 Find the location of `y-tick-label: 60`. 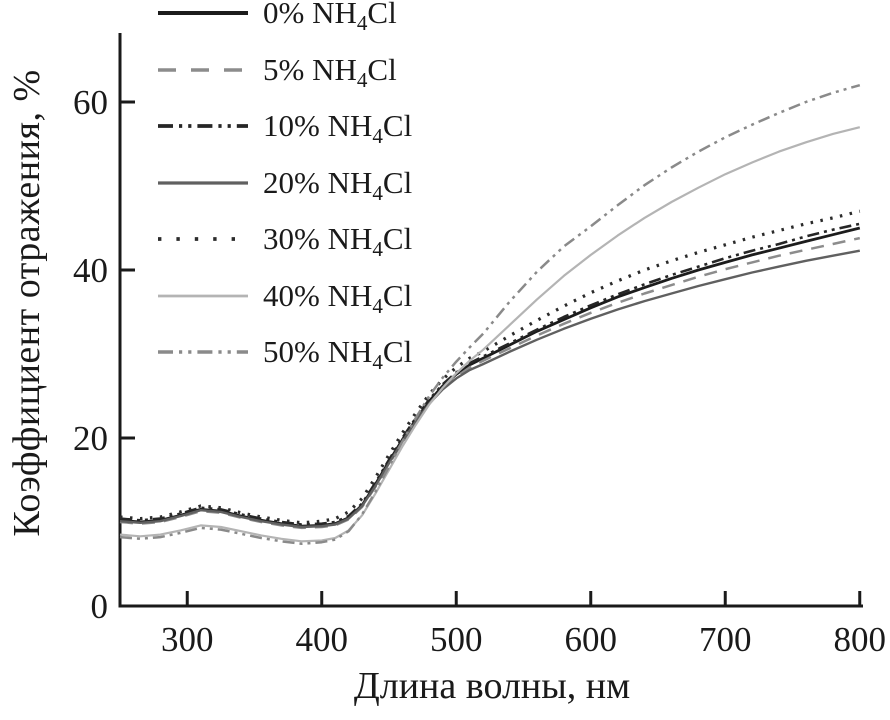

y-tick-label: 60 is located at coordinates (90, 102).